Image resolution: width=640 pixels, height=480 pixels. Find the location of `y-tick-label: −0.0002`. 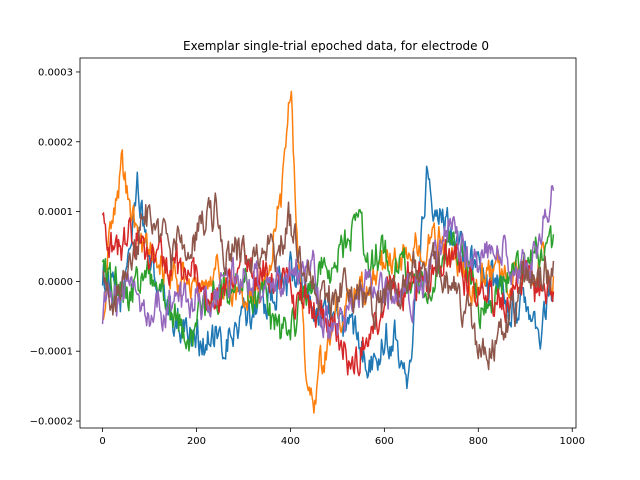

y-tick-label: −0.0002 is located at coordinates (51, 422).